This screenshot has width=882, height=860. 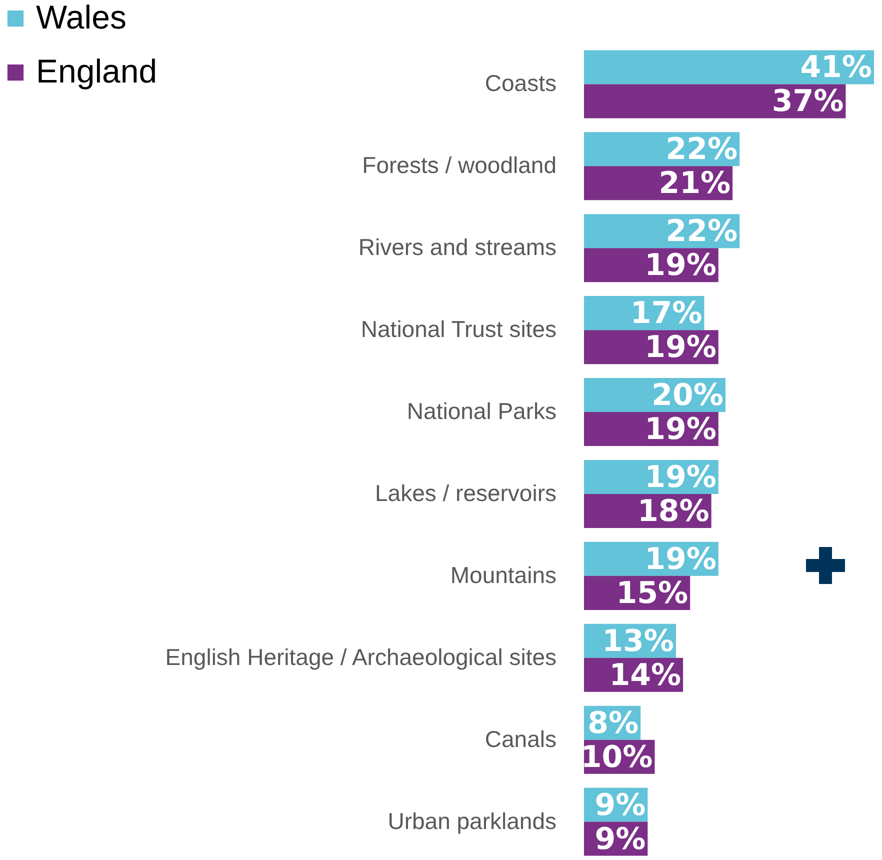 I want to click on y-tick-label: National Parks, so click(x=481, y=411).